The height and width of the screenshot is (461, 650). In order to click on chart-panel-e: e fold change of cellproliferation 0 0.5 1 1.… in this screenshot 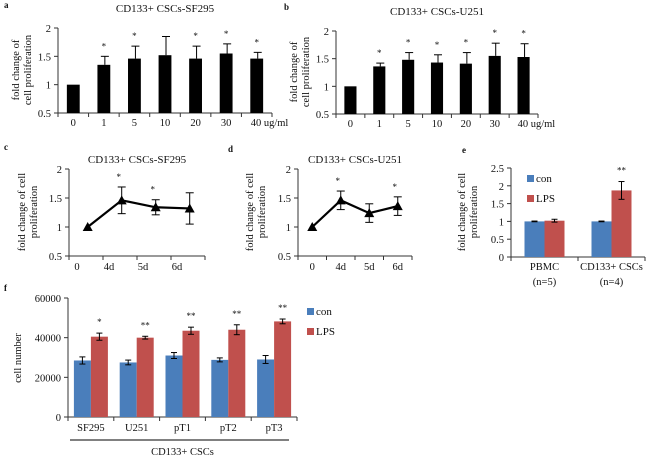, I will do `click(551, 216)`.